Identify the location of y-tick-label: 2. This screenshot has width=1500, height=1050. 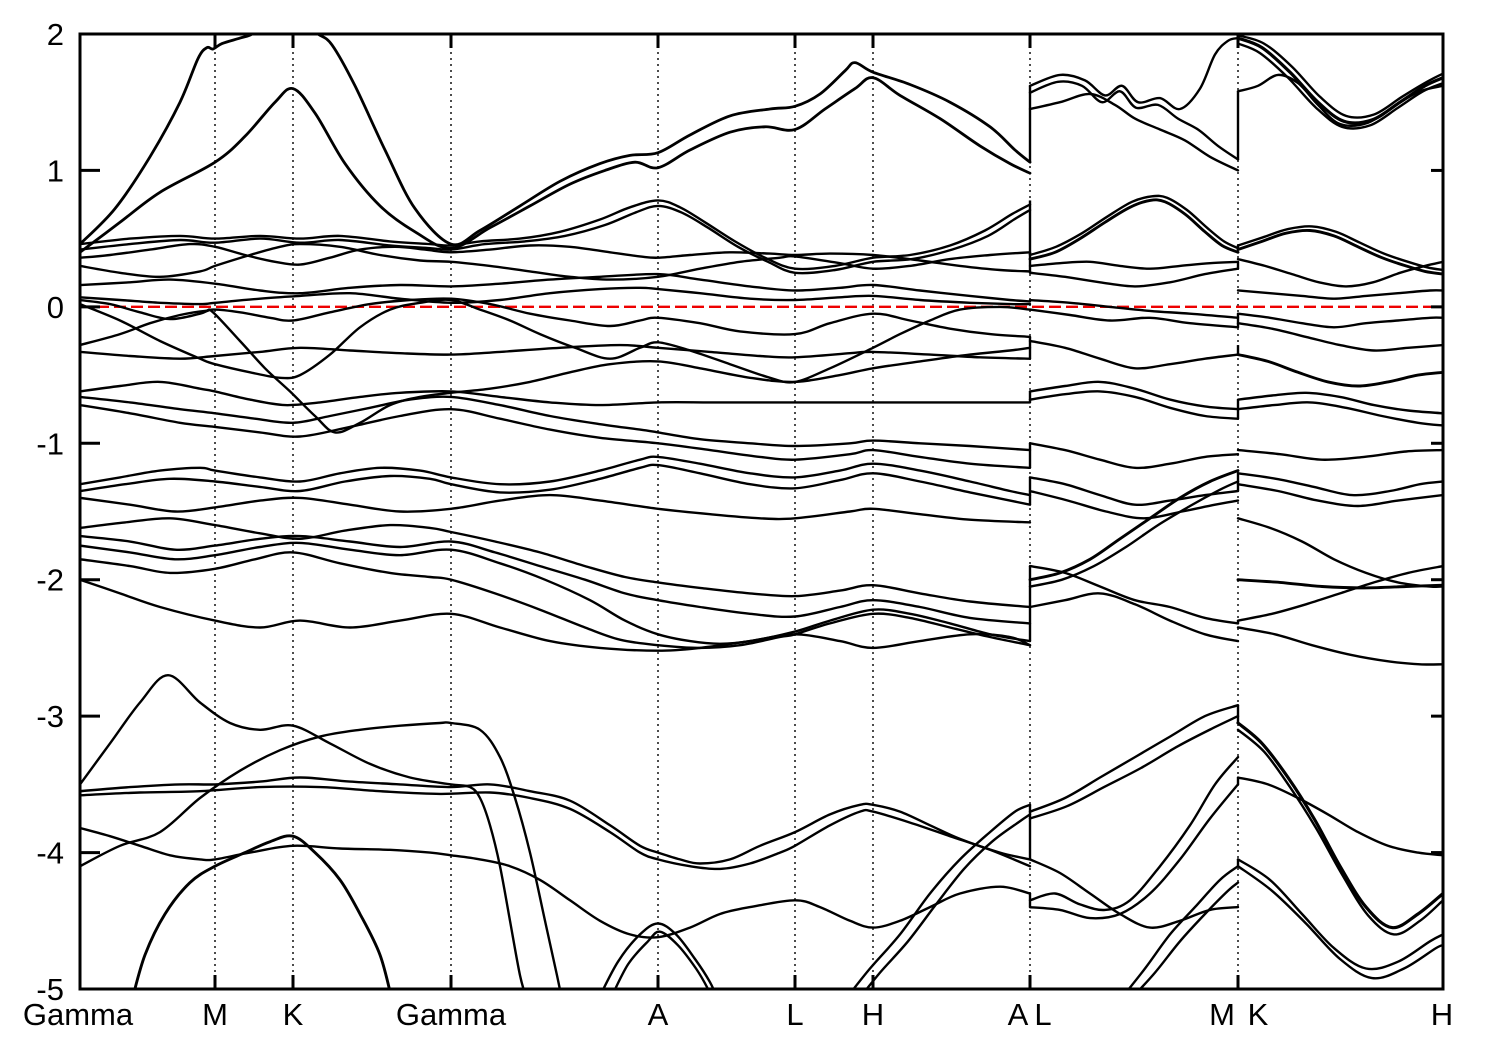
(55, 34).